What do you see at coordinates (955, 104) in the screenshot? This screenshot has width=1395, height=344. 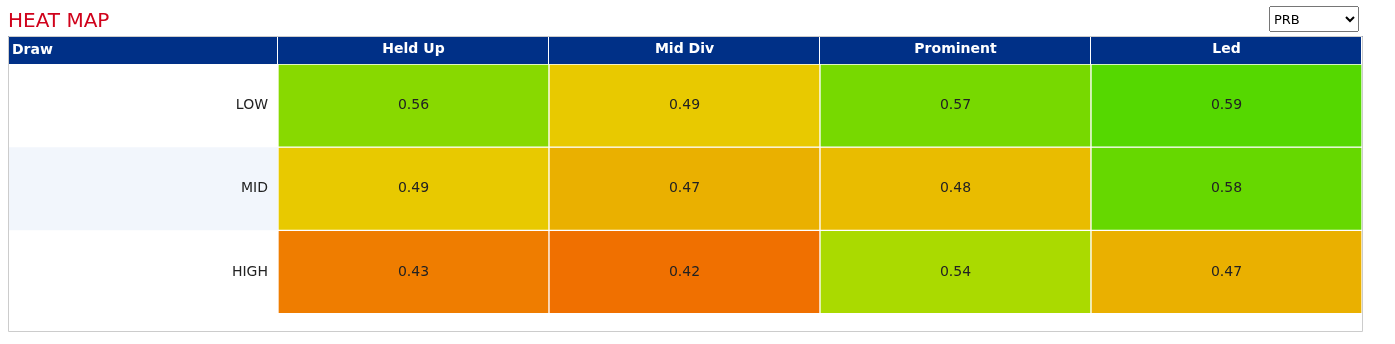 I see `data-label: 0.57` at bounding box center [955, 104].